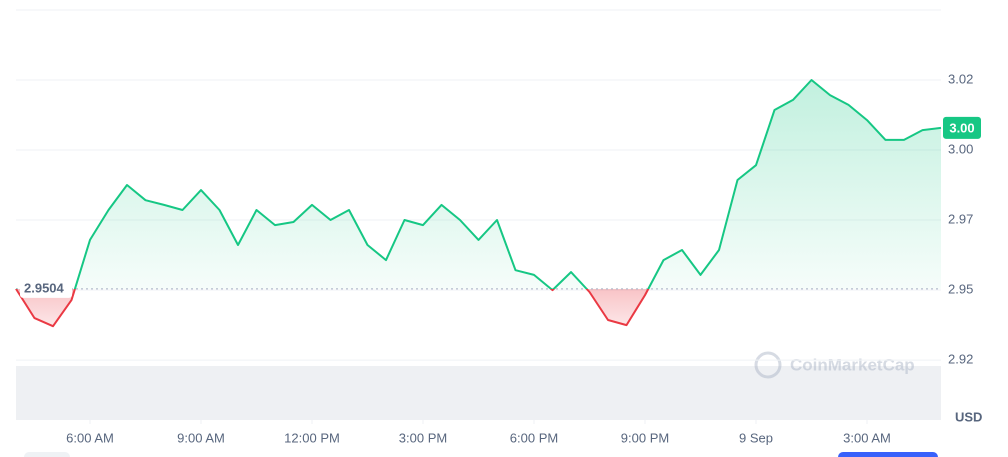 This screenshot has height=457, width=1008. Describe the element at coordinates (960, 288) in the screenshot. I see `y-tick-label: 2.95` at that location.